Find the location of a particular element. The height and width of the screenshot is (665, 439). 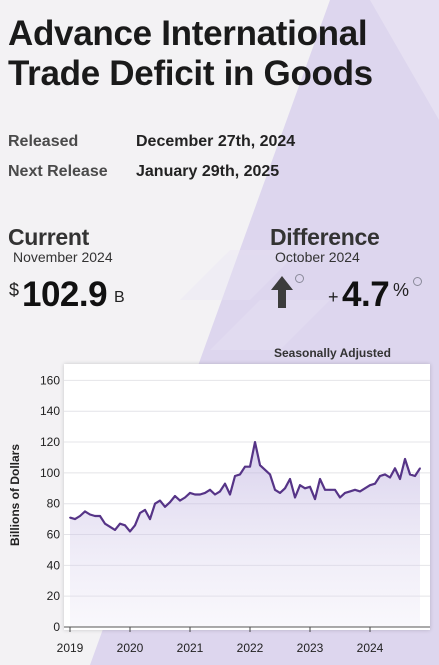

difference-sign: + is located at coordinates (333, 297).